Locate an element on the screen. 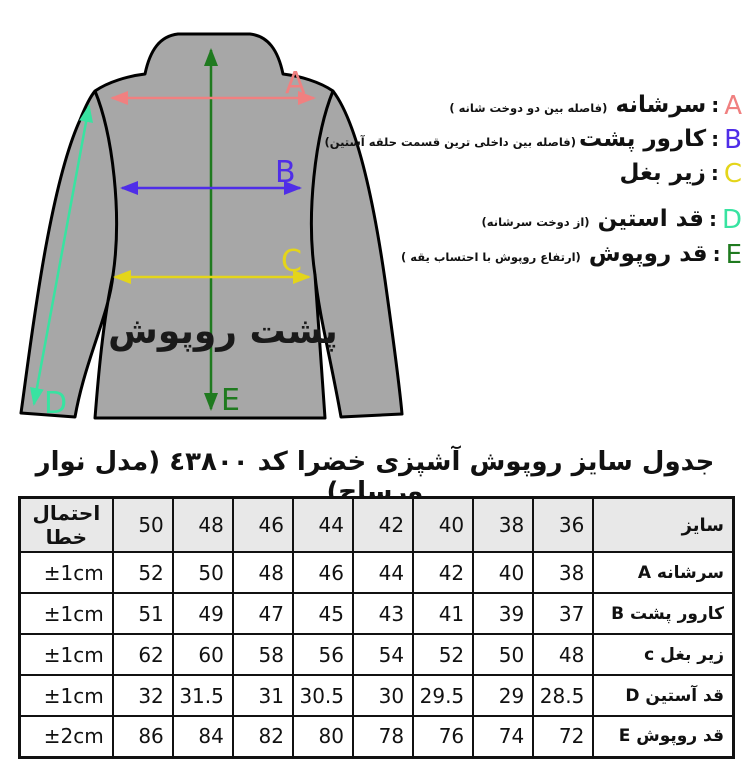 Image resolution: width=750 pixels, height=759 pixels. legend-letter-e: E is located at coordinates (733, 255).